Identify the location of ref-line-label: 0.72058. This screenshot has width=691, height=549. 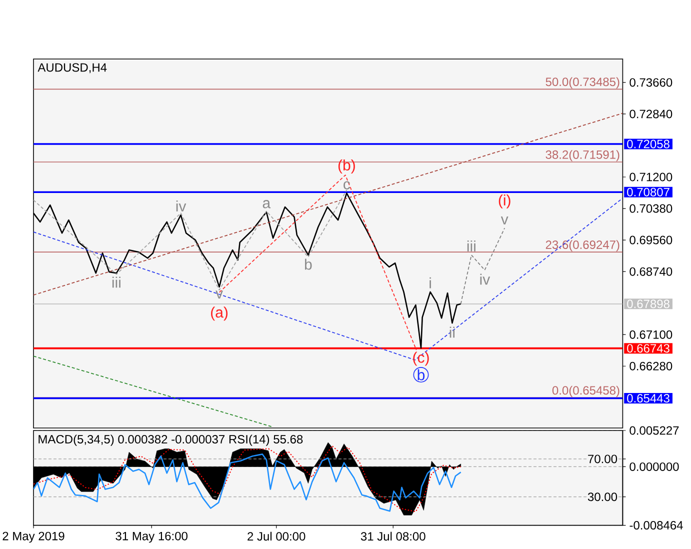
(648, 144).